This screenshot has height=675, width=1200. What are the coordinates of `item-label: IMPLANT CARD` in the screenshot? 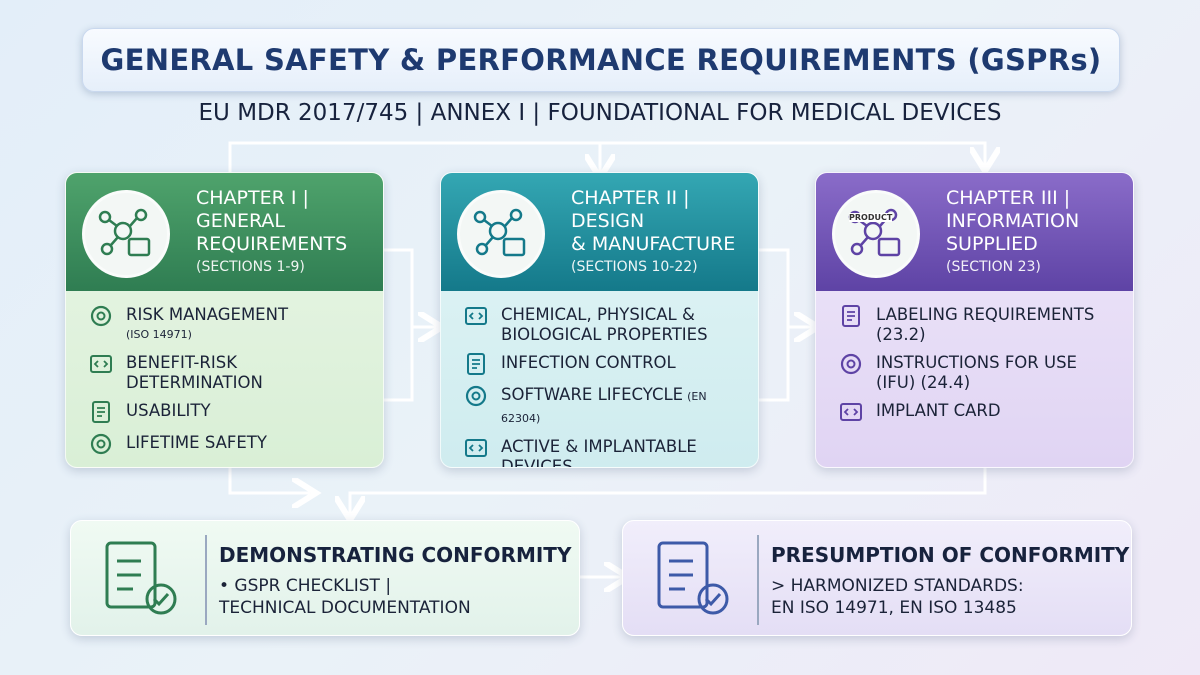 It's located at (938, 410).